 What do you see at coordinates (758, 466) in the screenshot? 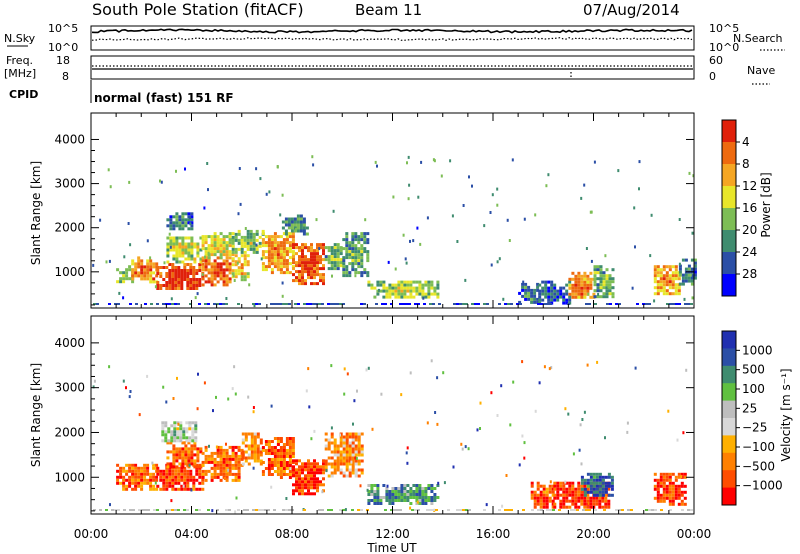
I see `velocity-colorbar-tick-label: −500` at bounding box center [758, 466].